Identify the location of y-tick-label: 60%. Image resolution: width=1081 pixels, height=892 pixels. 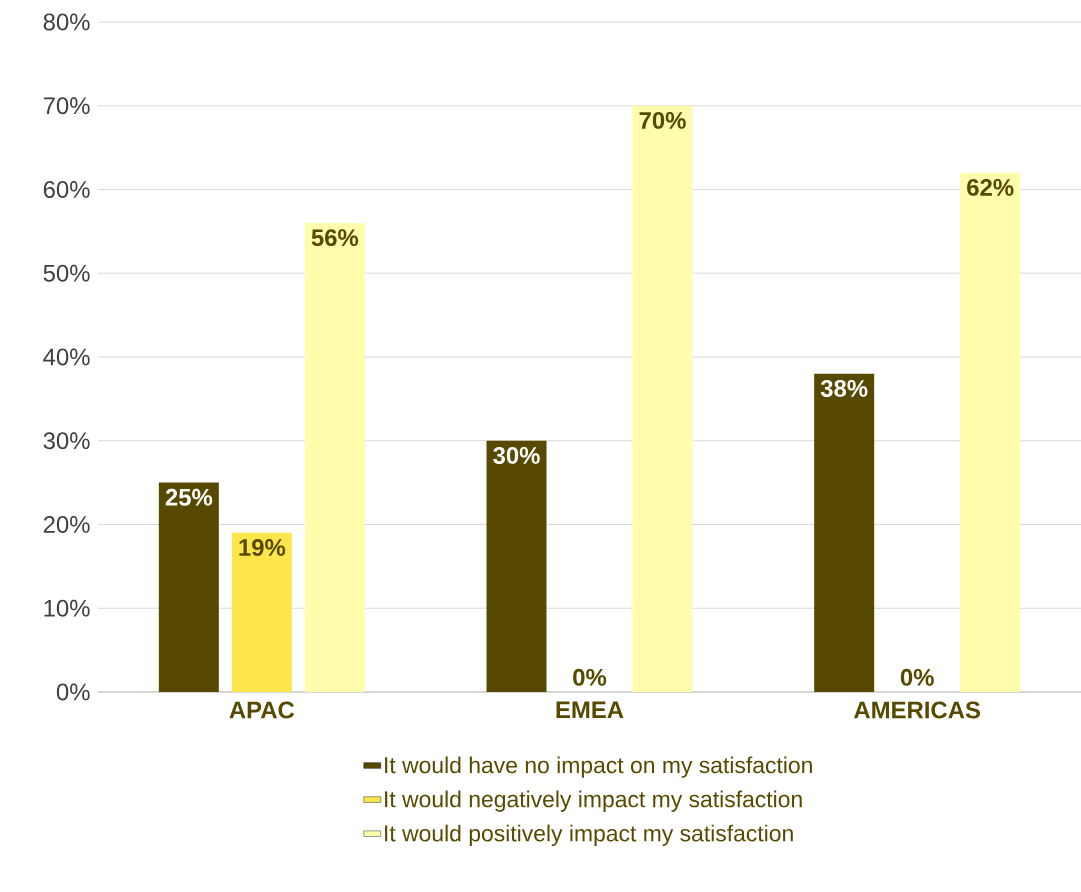
(66, 189).